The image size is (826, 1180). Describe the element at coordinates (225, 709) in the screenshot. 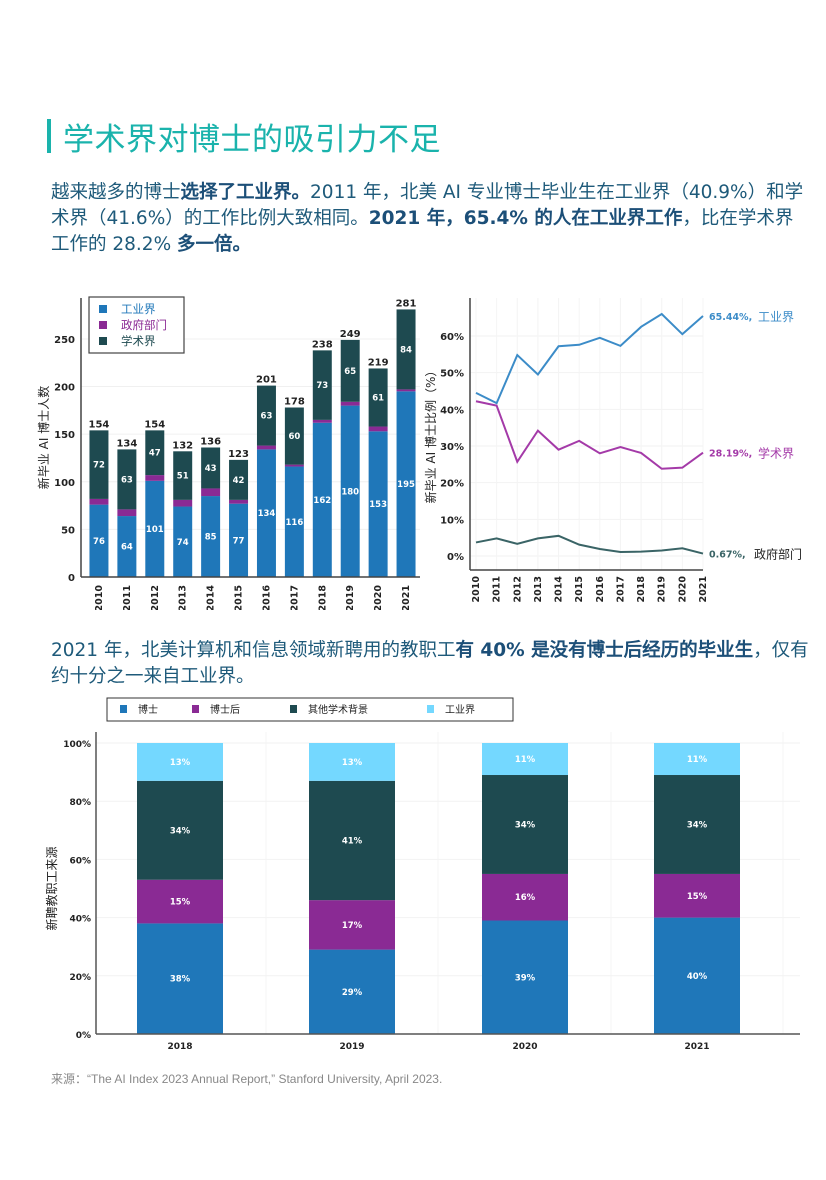

I see `legend-label: 博士后` at that location.